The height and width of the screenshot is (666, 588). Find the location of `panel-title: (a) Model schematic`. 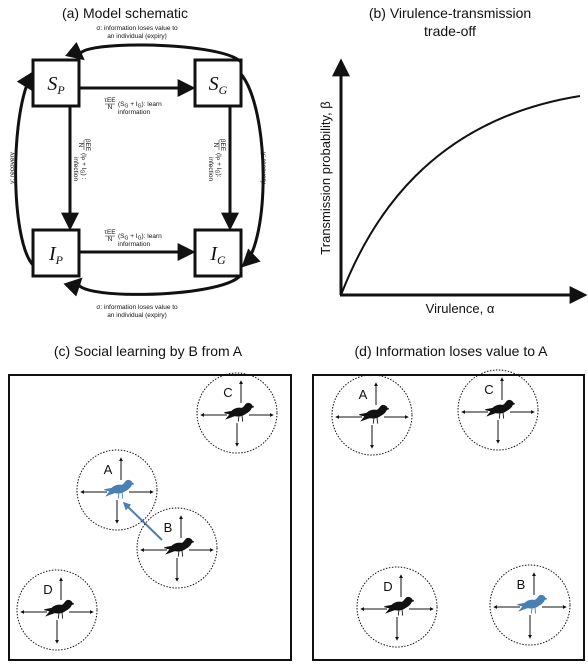

panel-title: (a) Model schematic is located at coordinates (125, 13).